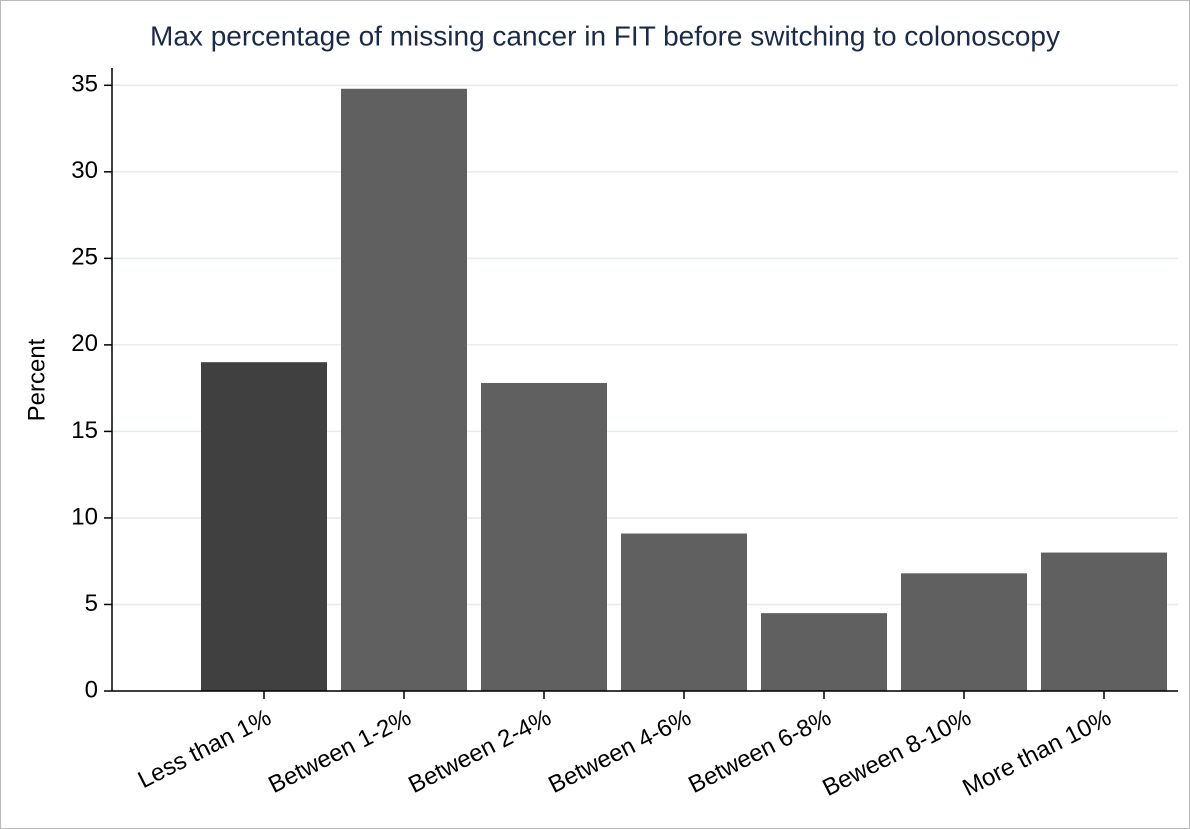 The width and height of the screenshot is (1190, 829). Describe the element at coordinates (91, 689) in the screenshot. I see `y-tick-label: 0` at that location.